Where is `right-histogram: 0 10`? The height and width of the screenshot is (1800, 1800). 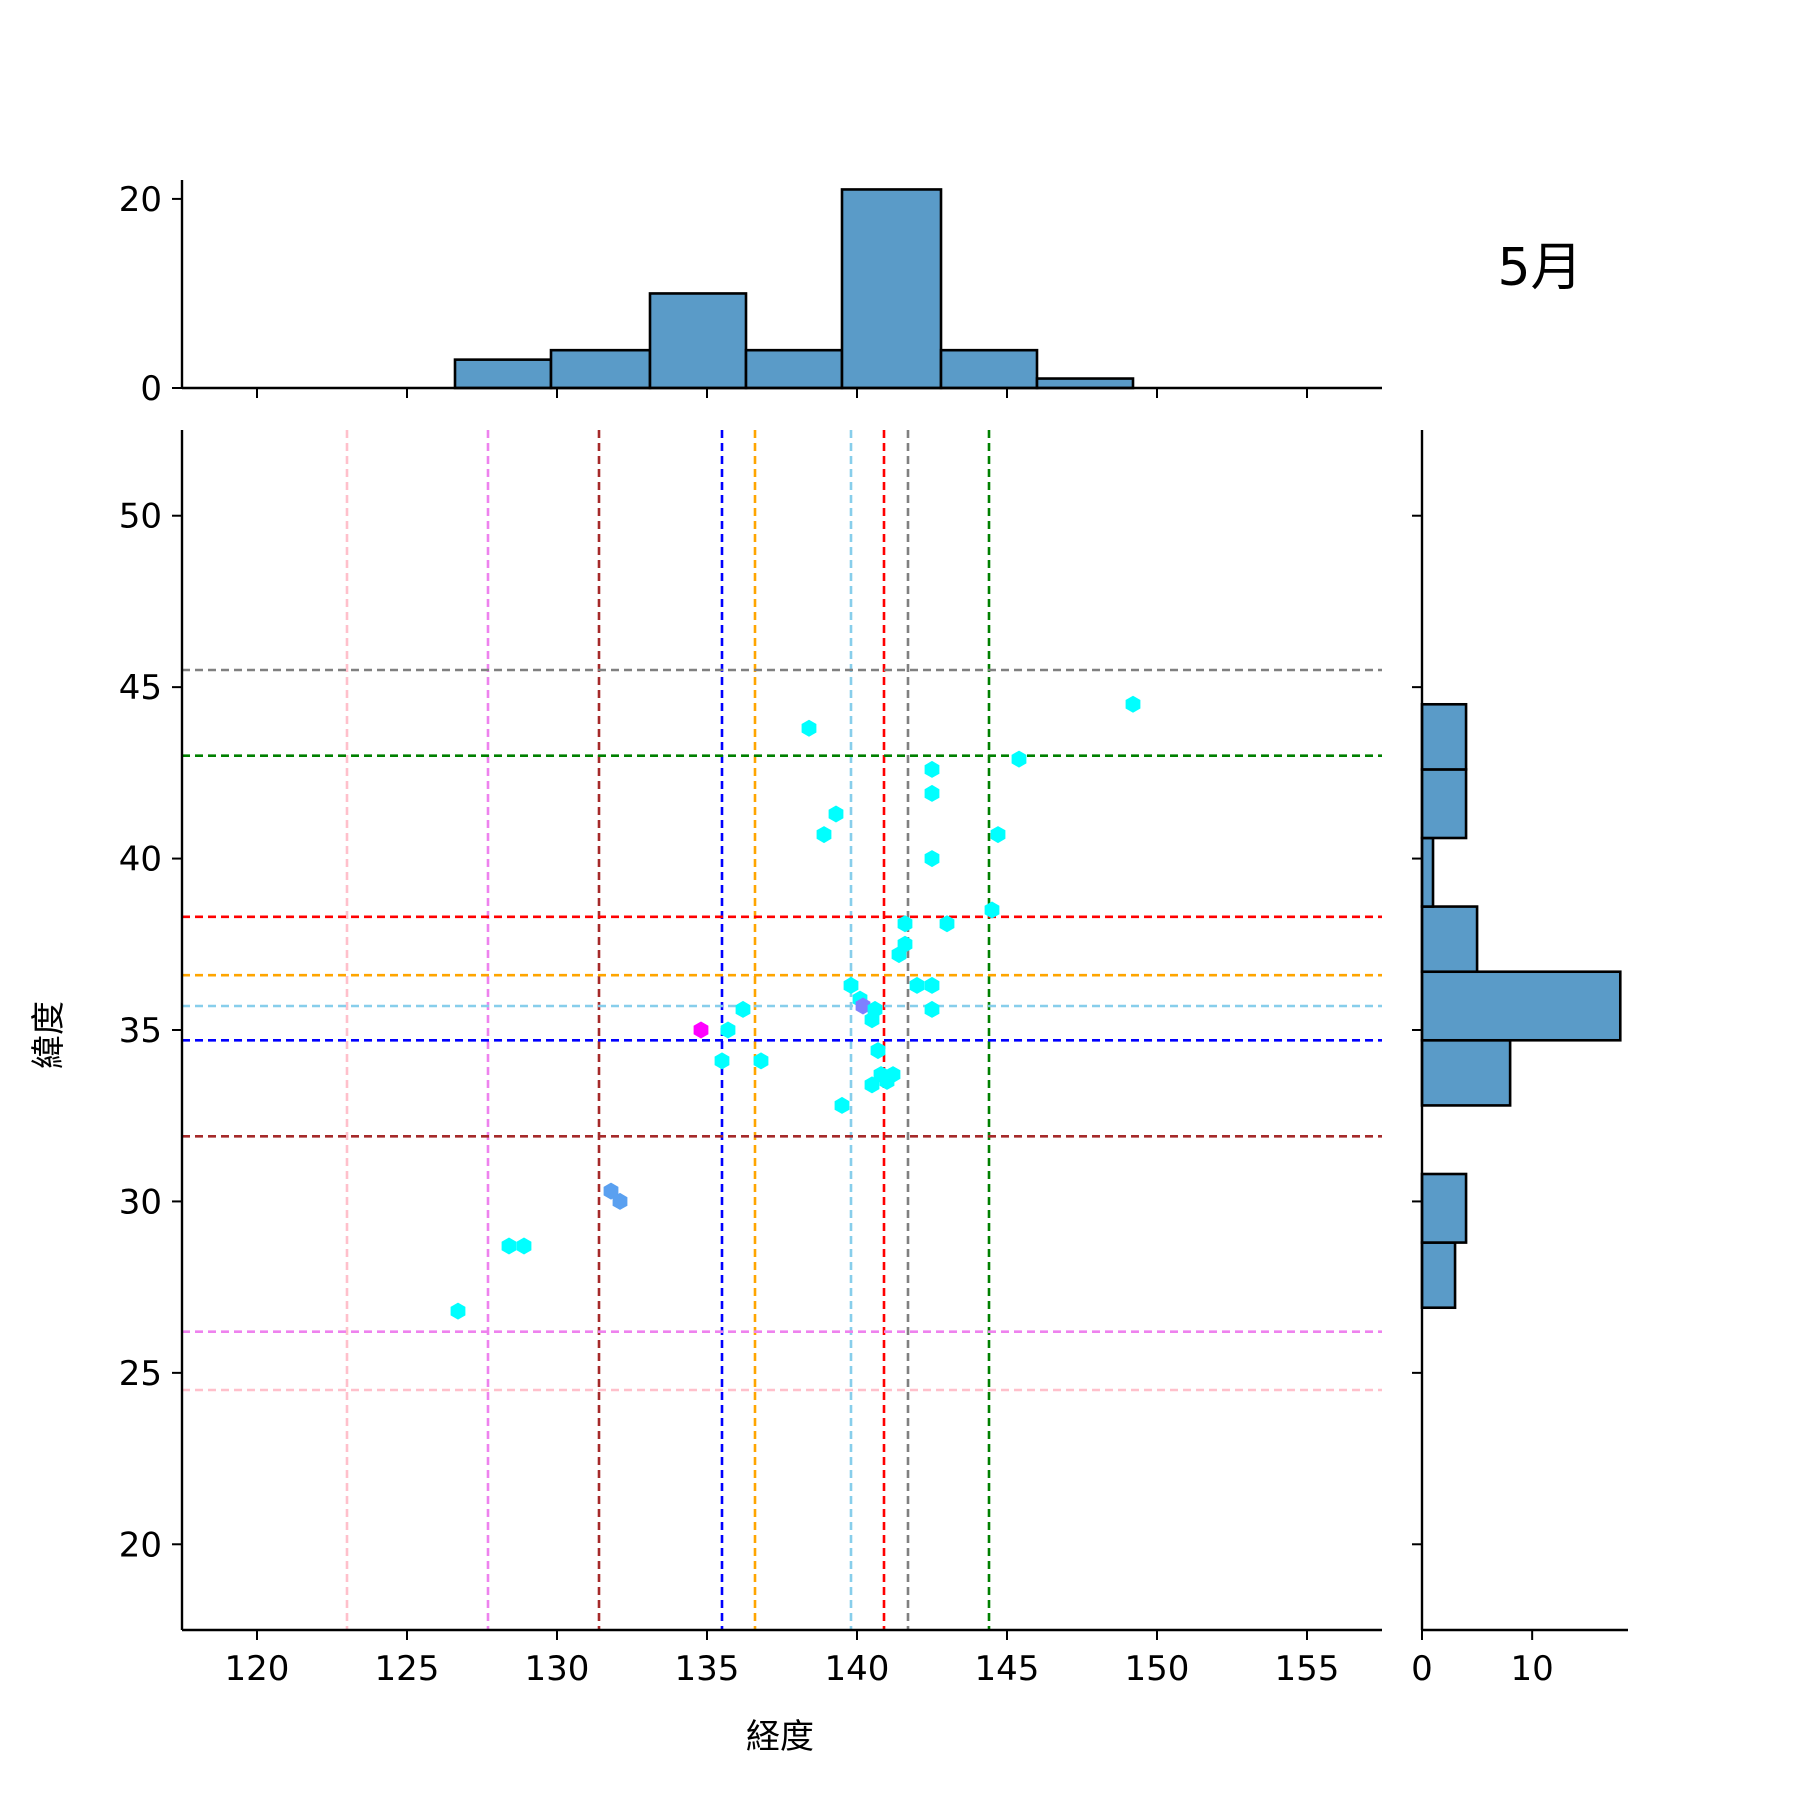 right-histogram: 0 10 is located at coordinates (1519, 1059).